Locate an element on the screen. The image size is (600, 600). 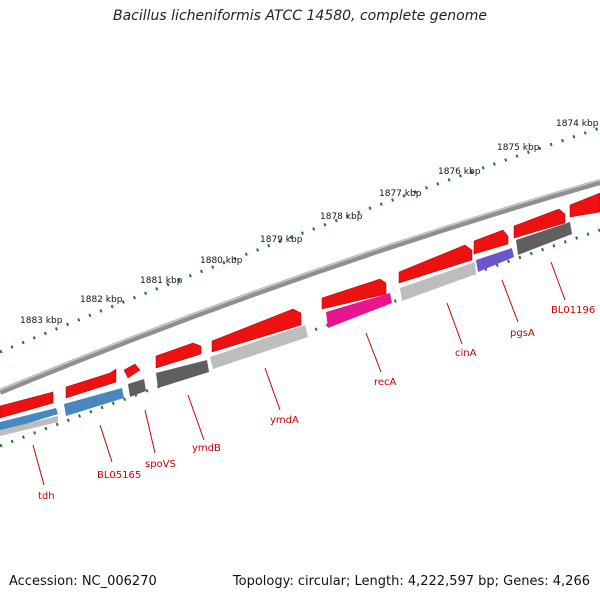
accession-text: Accession: NC_006270 is located at coordinates (83, 581).